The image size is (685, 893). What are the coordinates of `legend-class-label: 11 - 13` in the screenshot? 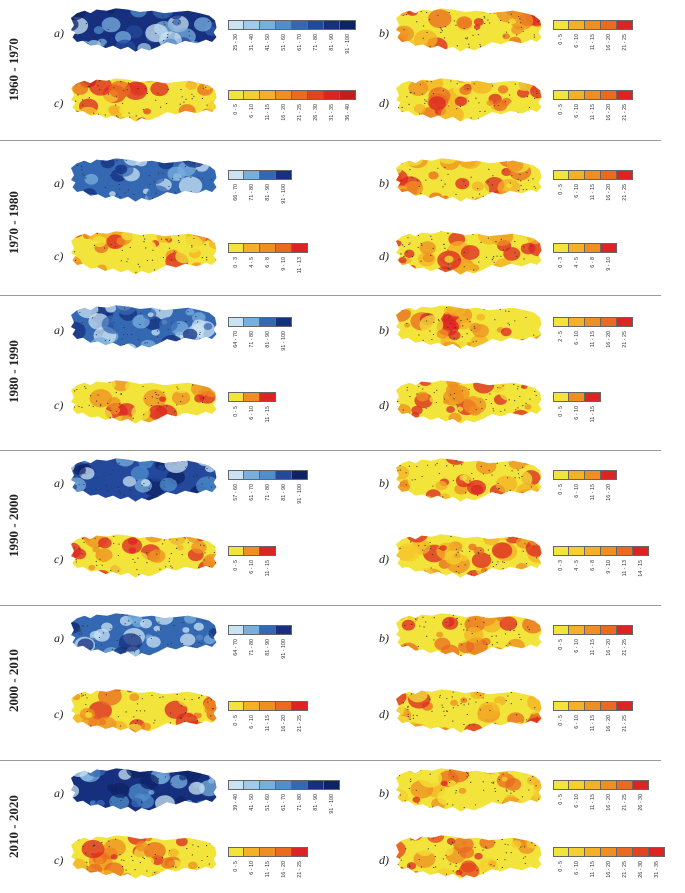 It's located at (624, 568).